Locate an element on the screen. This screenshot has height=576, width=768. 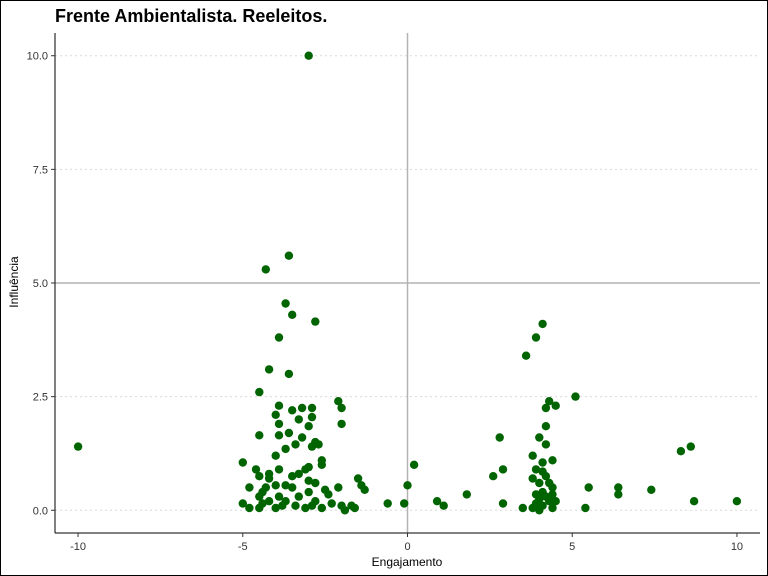
x-axis-ticks: -10 -5 0 5 10 is located at coordinates (406, 543).